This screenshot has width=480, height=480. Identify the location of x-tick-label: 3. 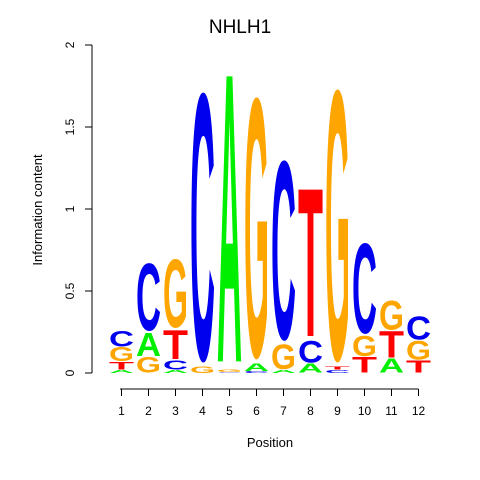
(175, 411).